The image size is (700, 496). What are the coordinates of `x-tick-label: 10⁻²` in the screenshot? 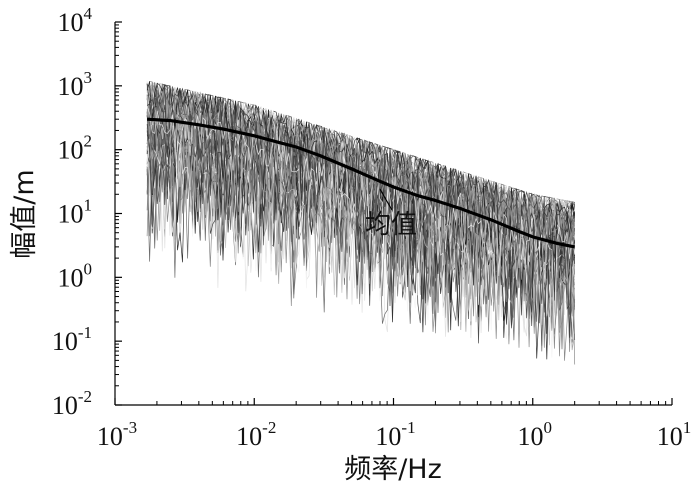 It's located at (256, 434).